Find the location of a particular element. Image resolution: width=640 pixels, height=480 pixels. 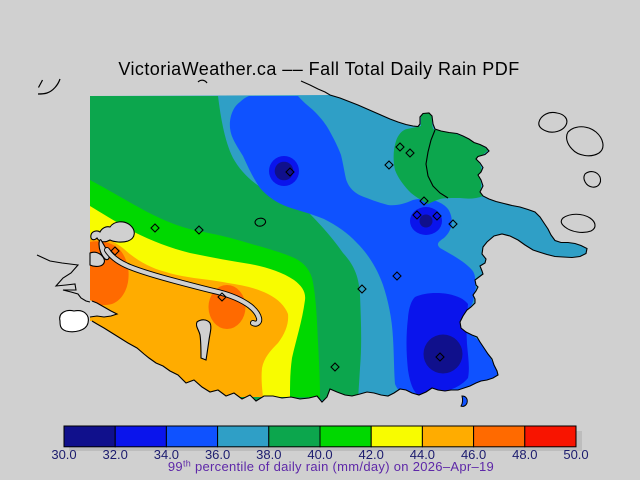

svg-text: 40.0 is located at coordinates (319, 454).